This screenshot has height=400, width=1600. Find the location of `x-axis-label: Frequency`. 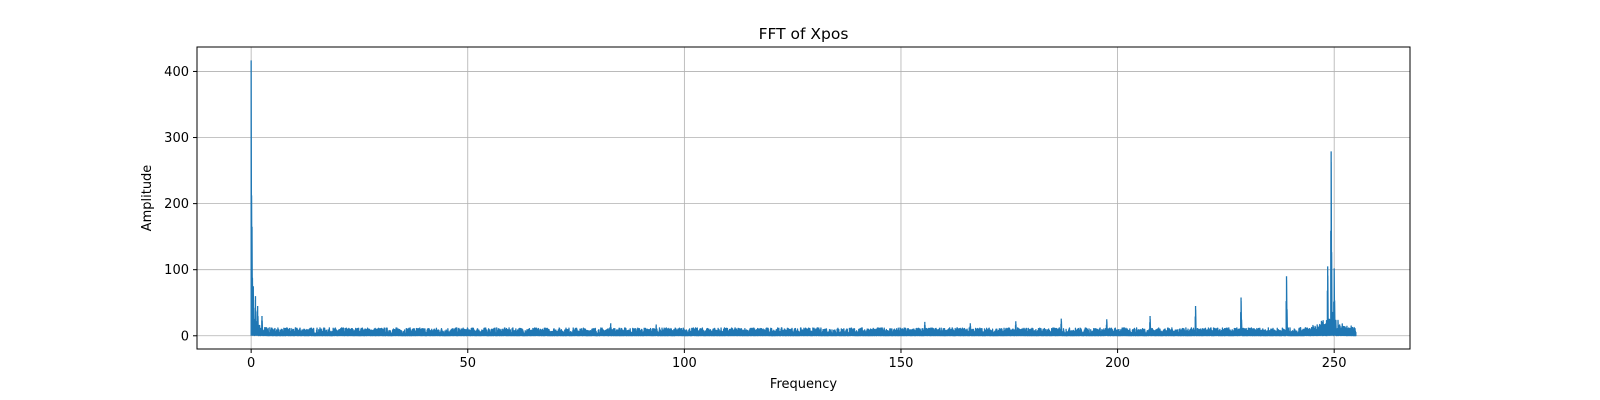

x-axis-label: Frequency is located at coordinates (803, 384).